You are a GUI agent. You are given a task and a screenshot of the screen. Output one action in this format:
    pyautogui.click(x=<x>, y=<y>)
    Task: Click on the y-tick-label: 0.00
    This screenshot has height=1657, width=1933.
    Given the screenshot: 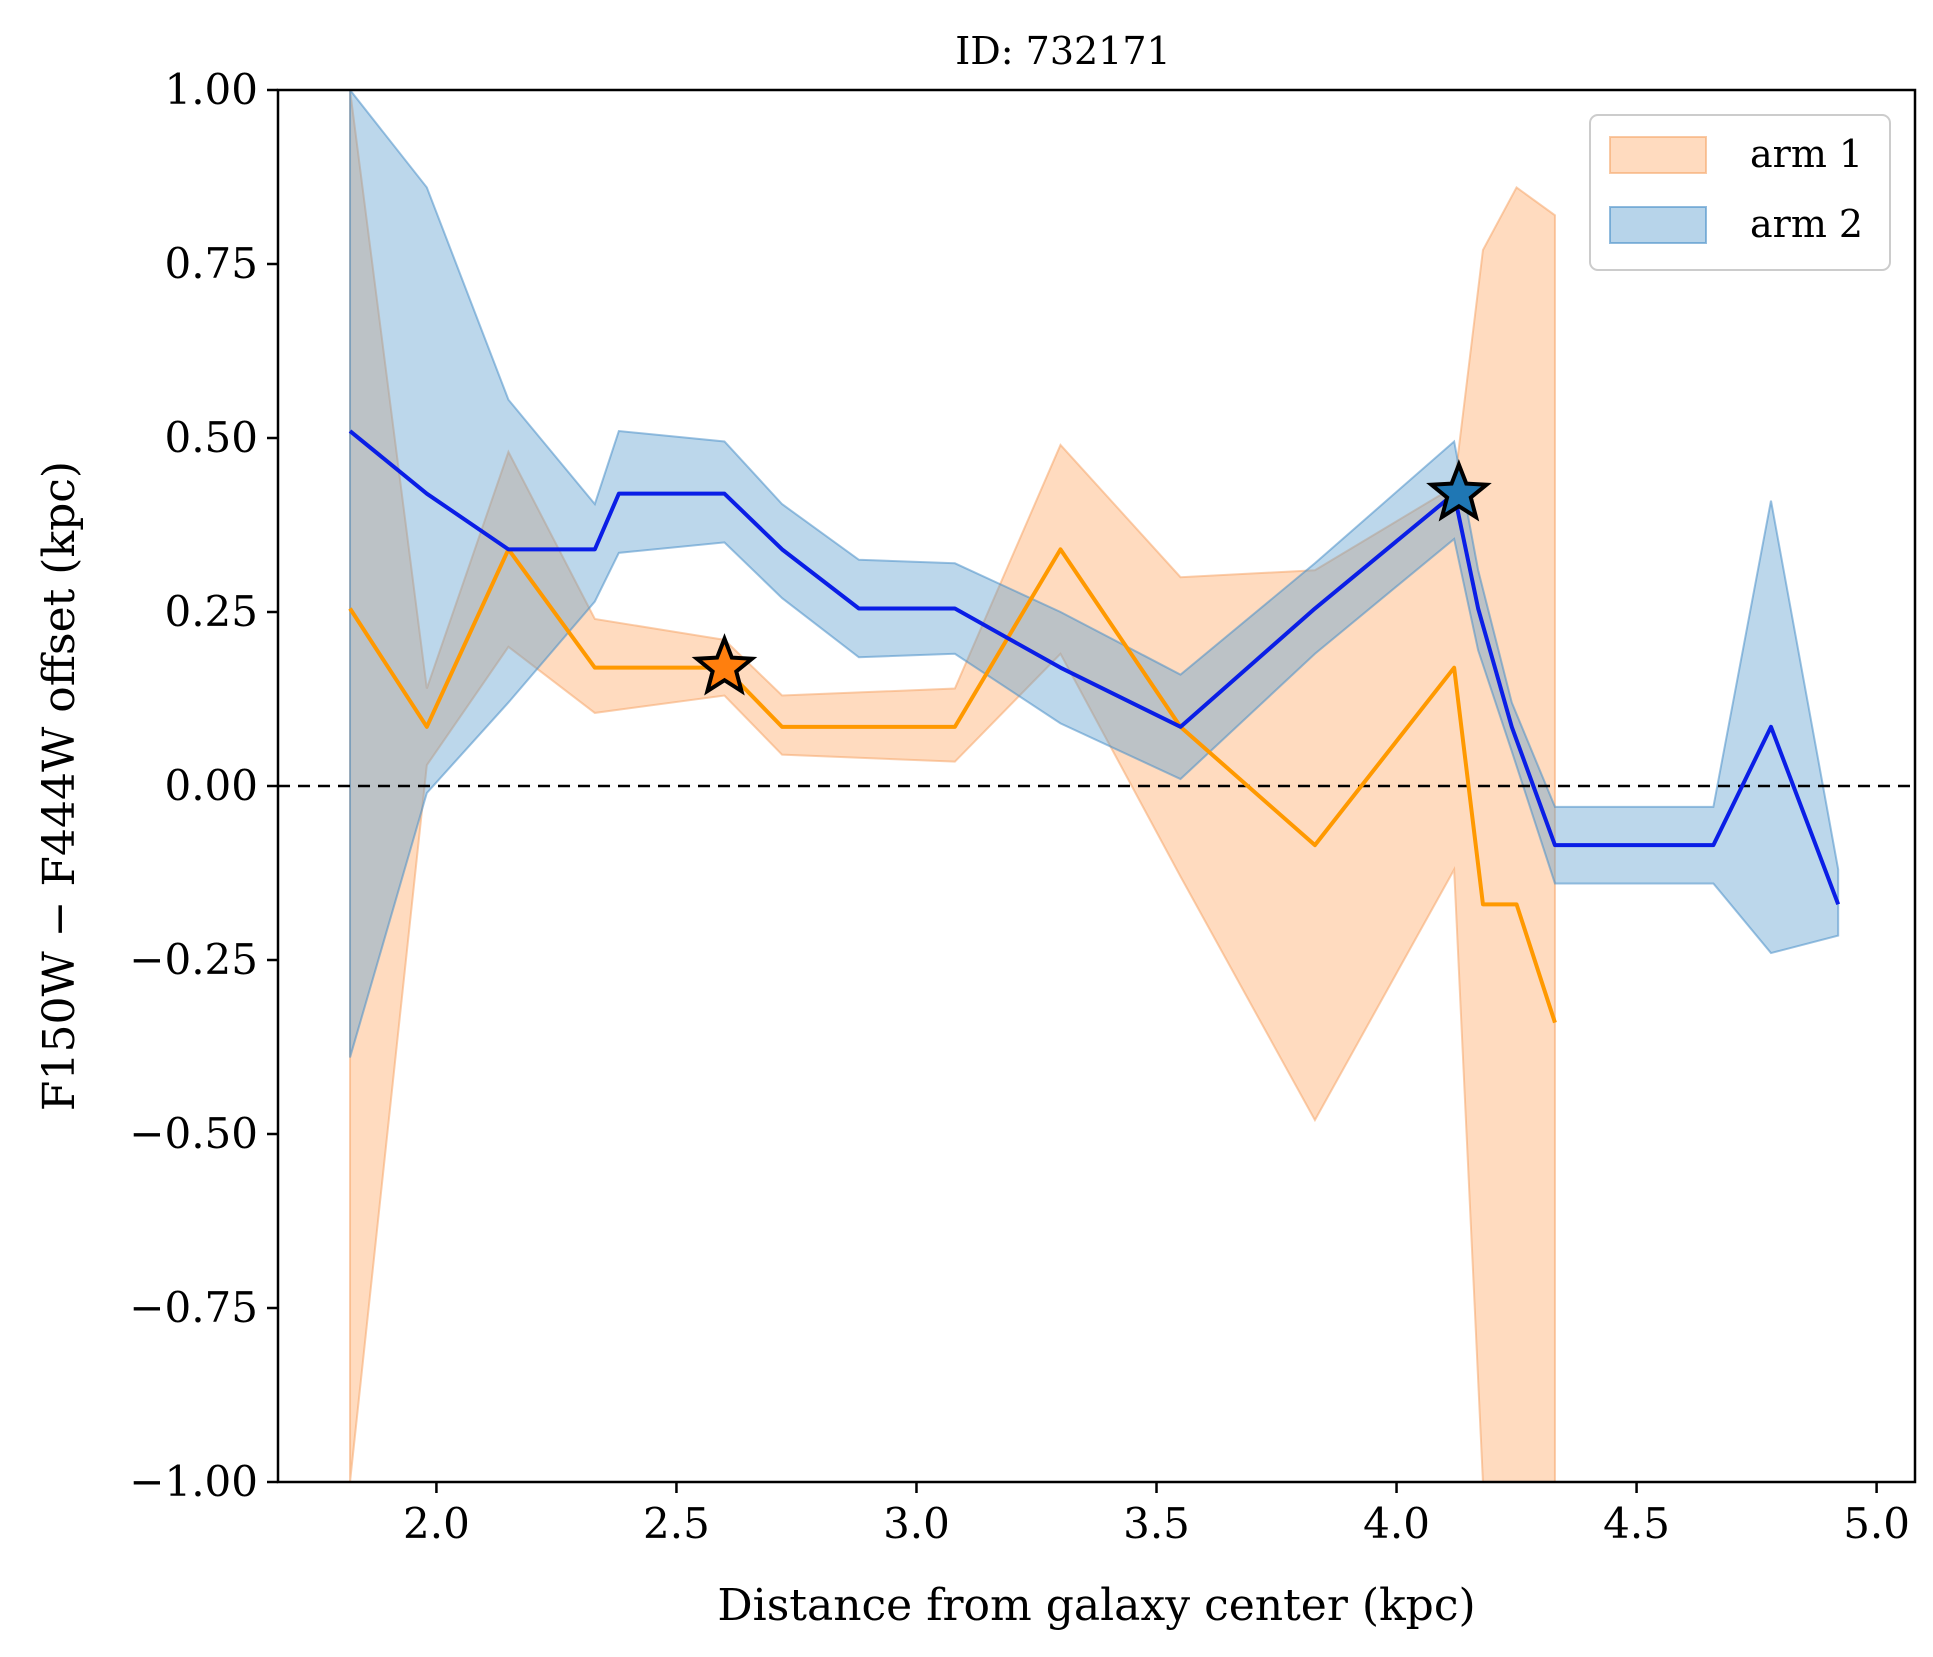 What is the action you would take?
    pyautogui.click(x=211, y=785)
    